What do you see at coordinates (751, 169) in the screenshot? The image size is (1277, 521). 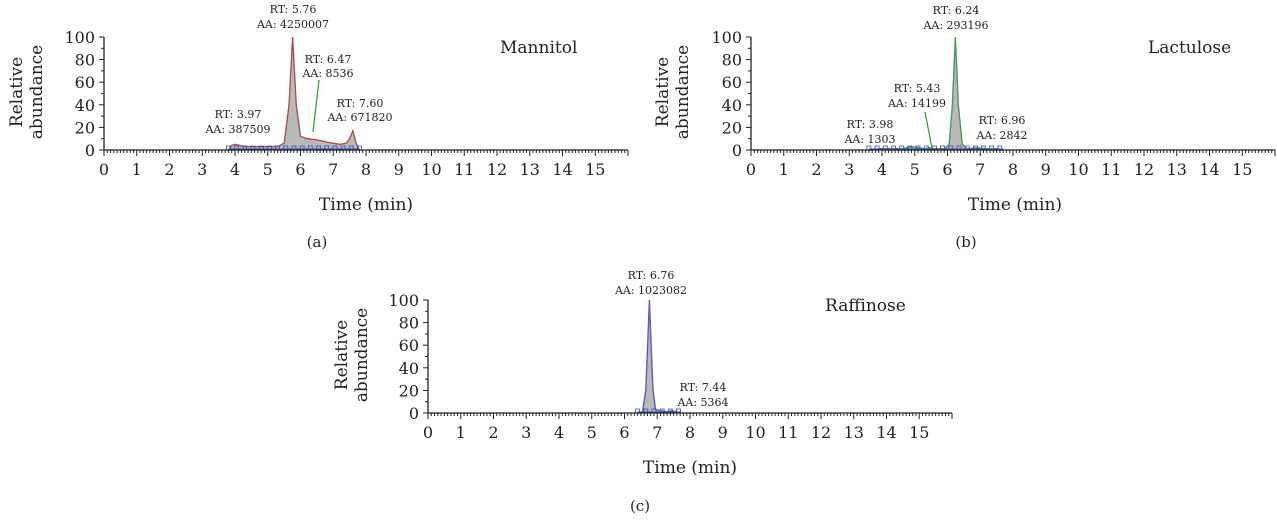 I see `panel-b-x-tick-label: 0` at bounding box center [751, 169].